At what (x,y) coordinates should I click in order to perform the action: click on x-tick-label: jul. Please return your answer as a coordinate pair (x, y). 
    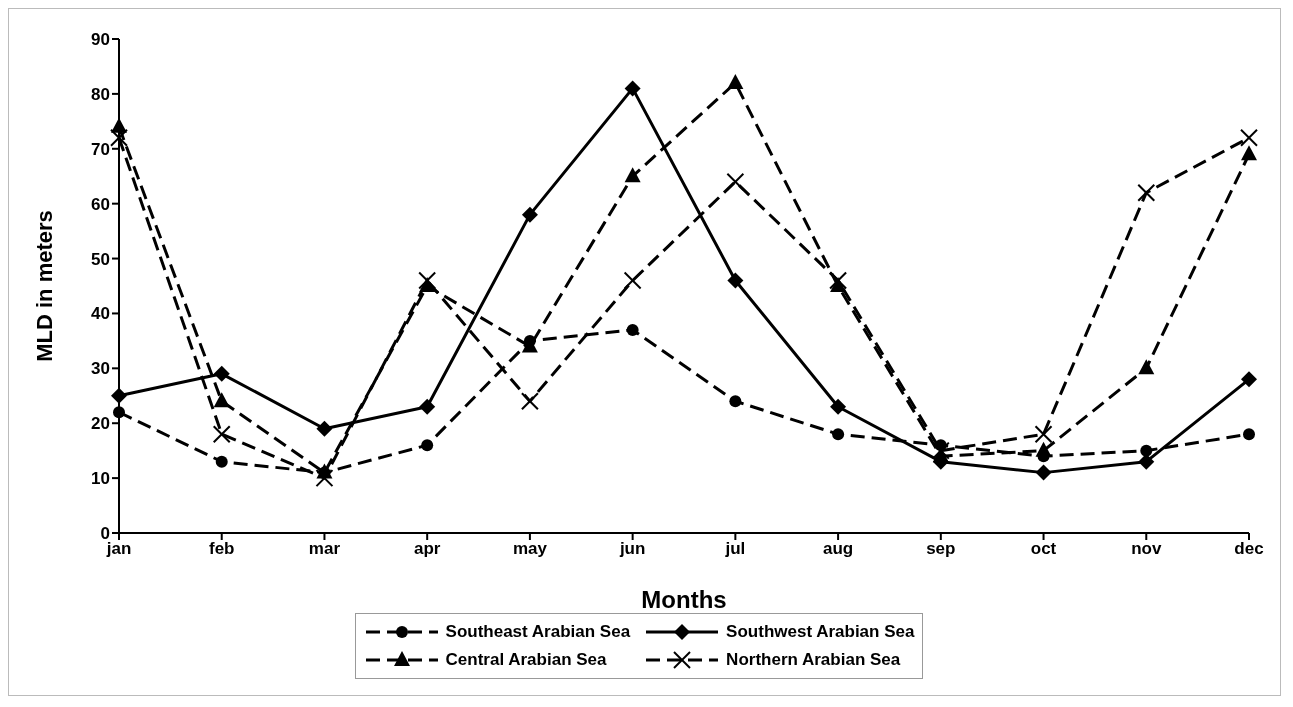
    Looking at the image, I should click on (735, 549).